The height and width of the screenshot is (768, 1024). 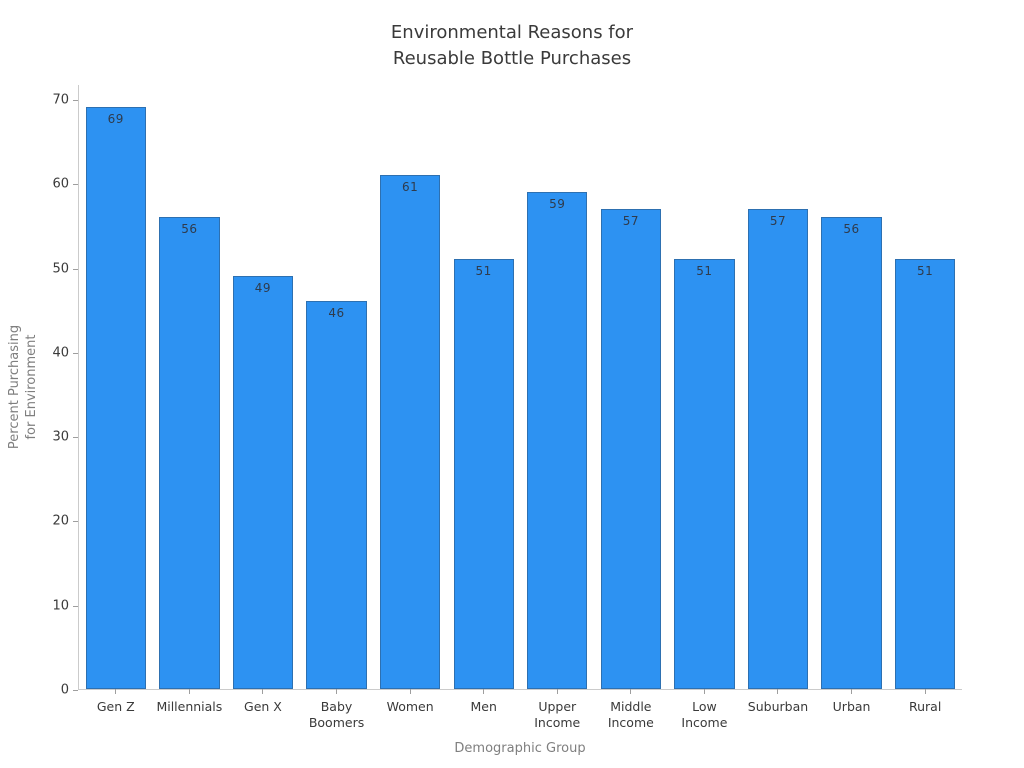 I want to click on bar-slot-upper-income: 59, so click(x=557, y=387).